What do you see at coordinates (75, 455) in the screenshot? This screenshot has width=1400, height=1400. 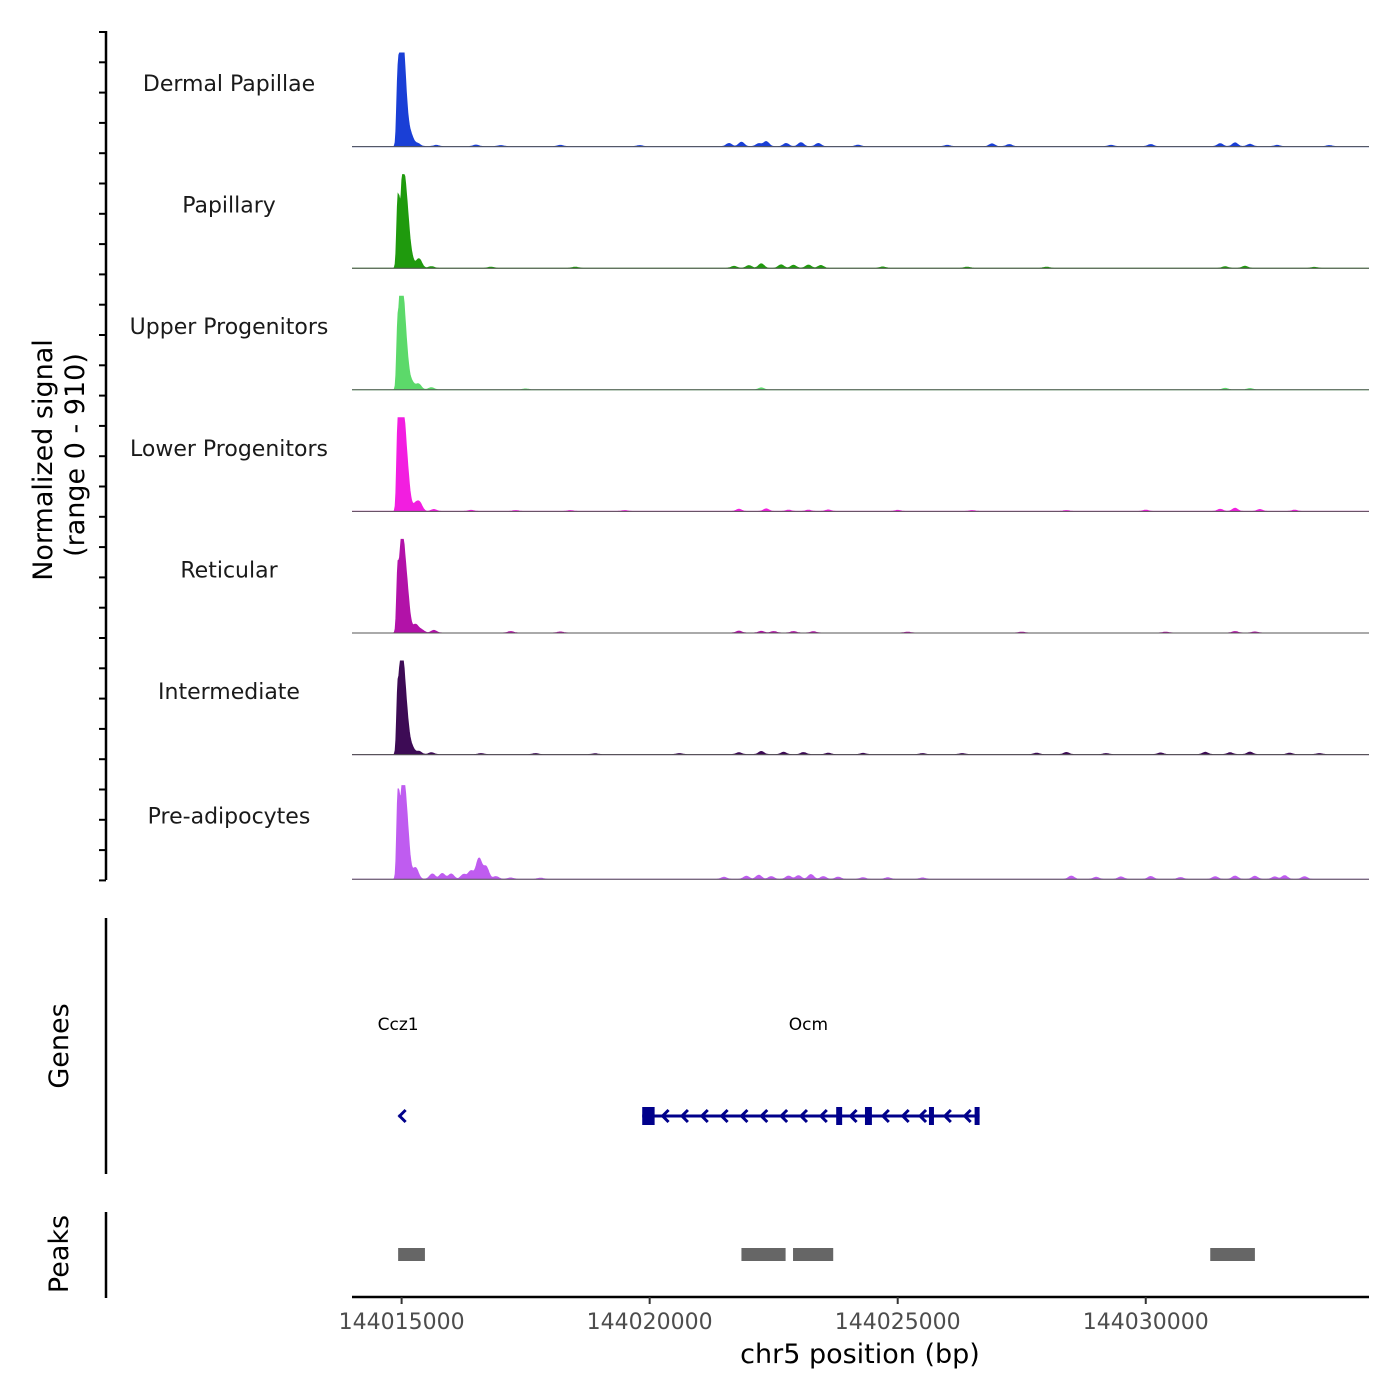 I see `y-axis-range-label: (range 0 - 910)` at bounding box center [75, 455].